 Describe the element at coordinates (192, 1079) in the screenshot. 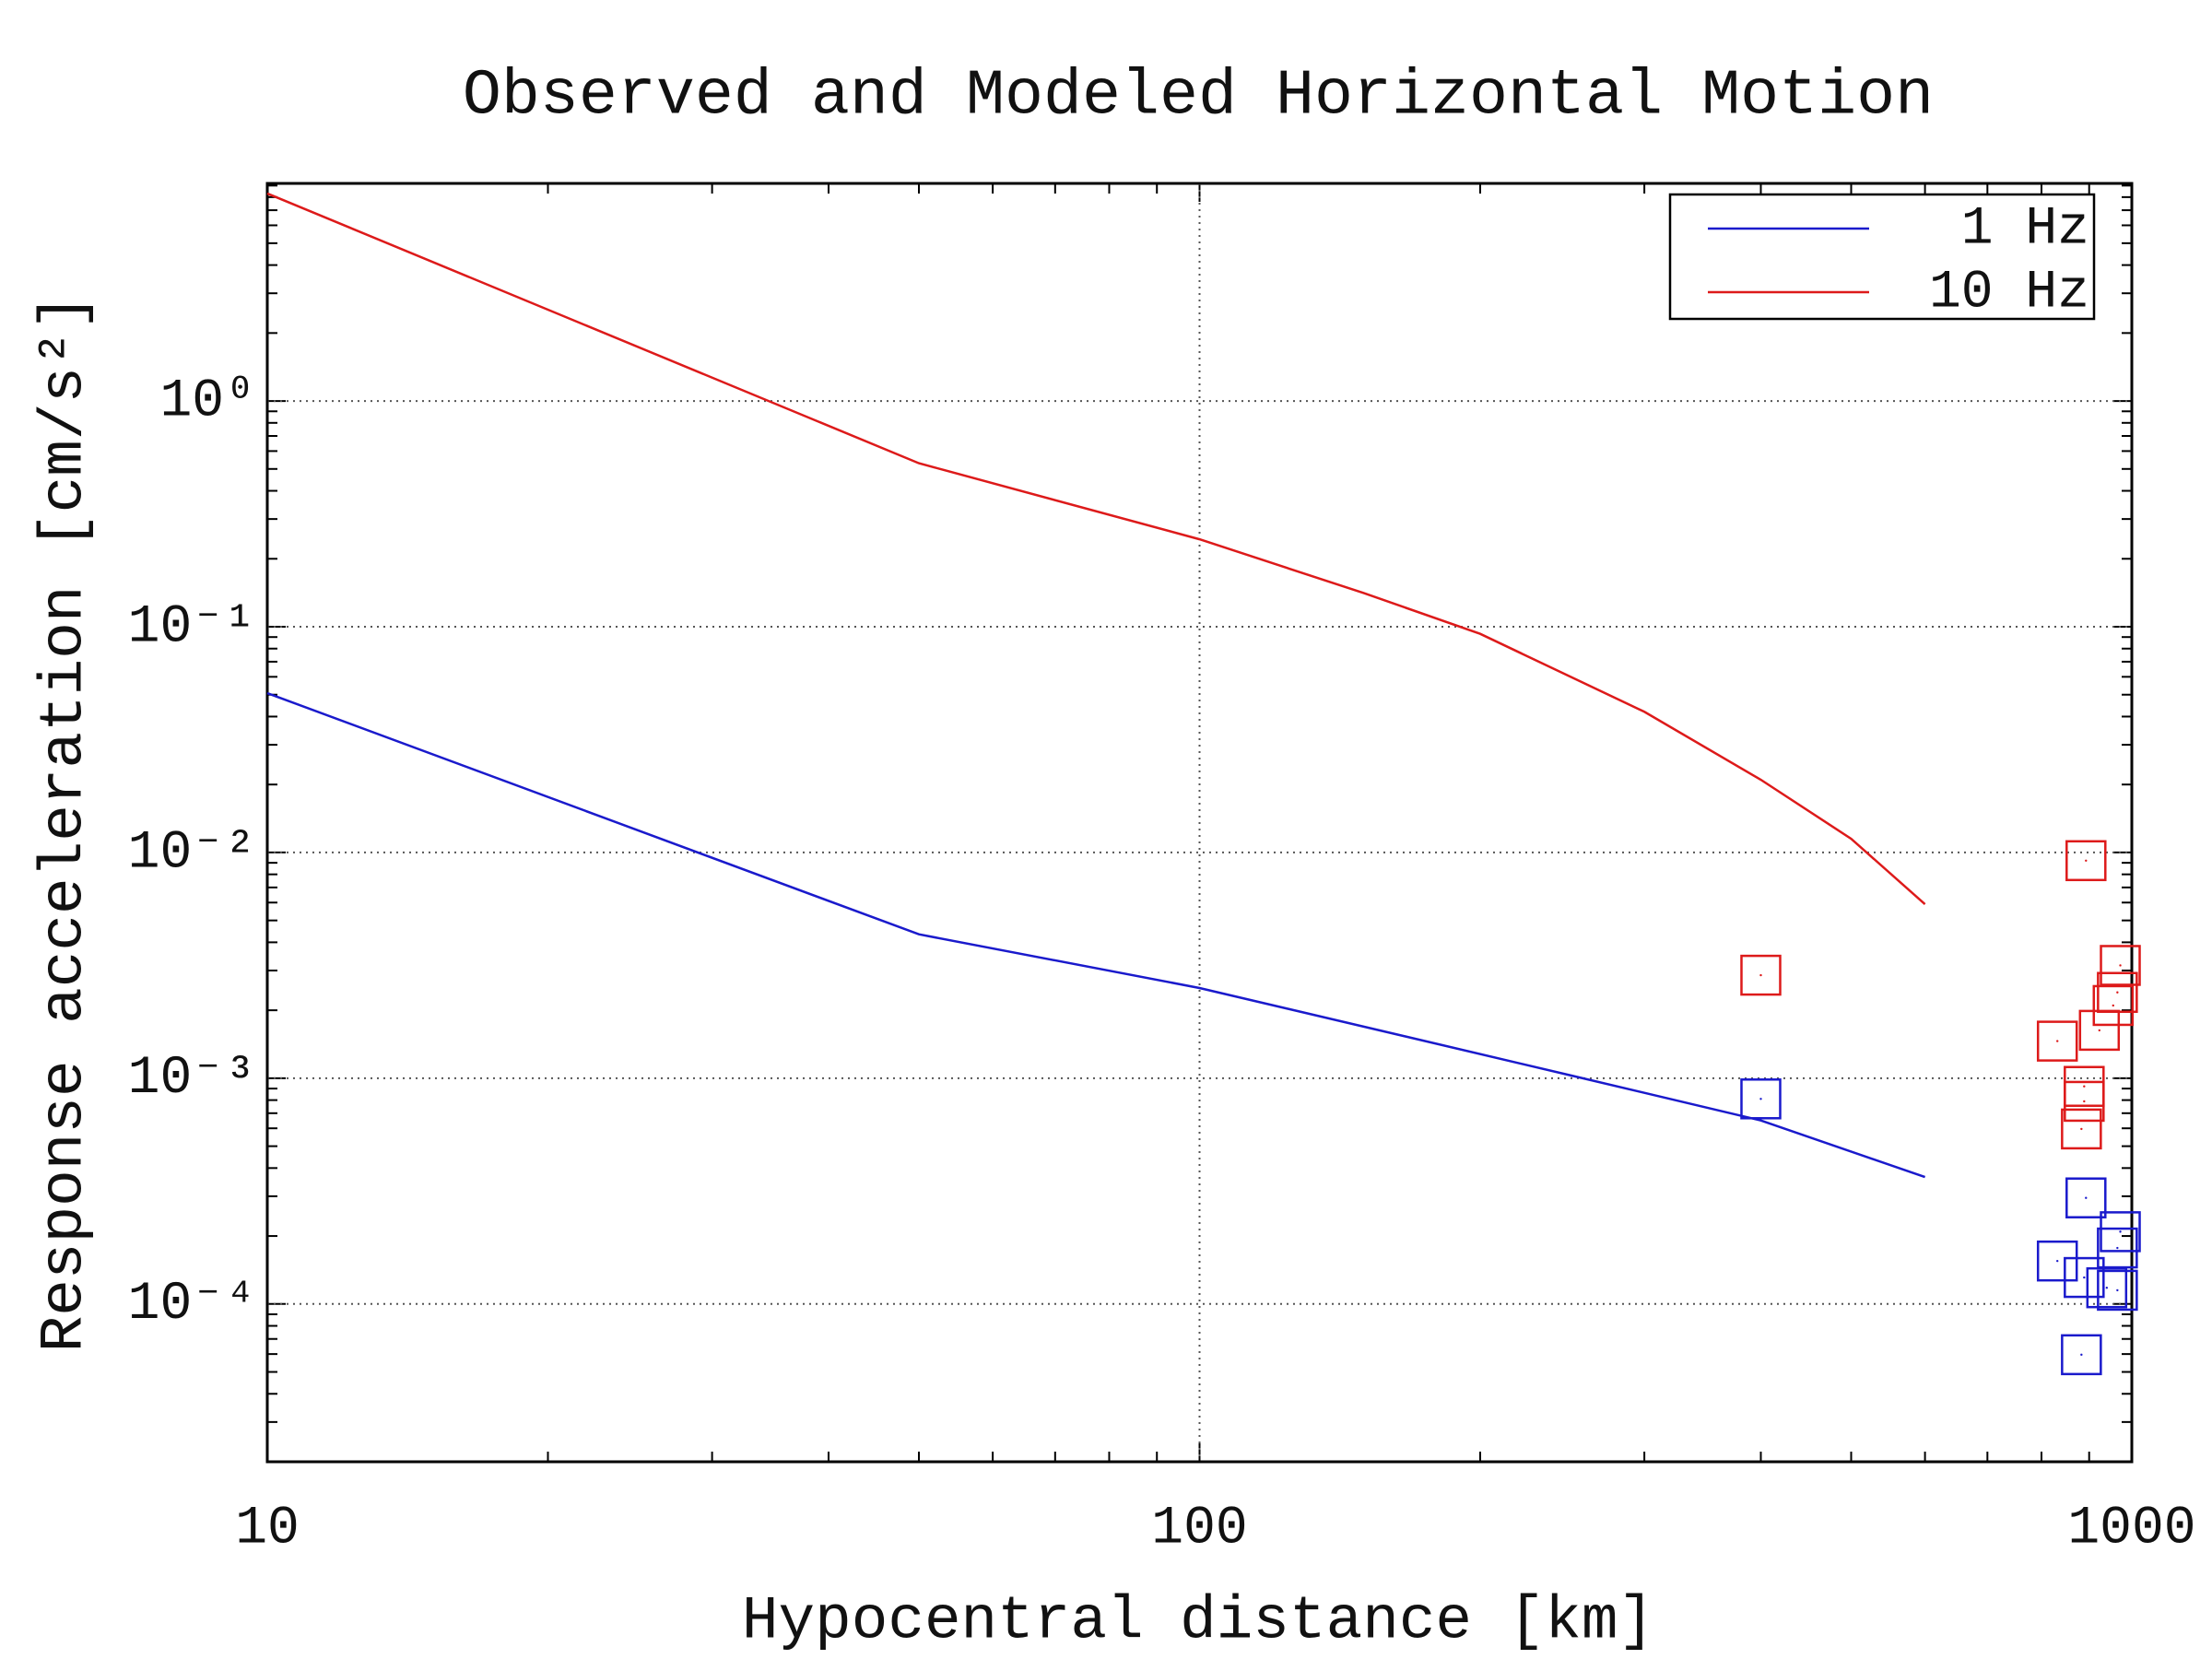

I see `y-tick-label: 10⁻³` at that location.